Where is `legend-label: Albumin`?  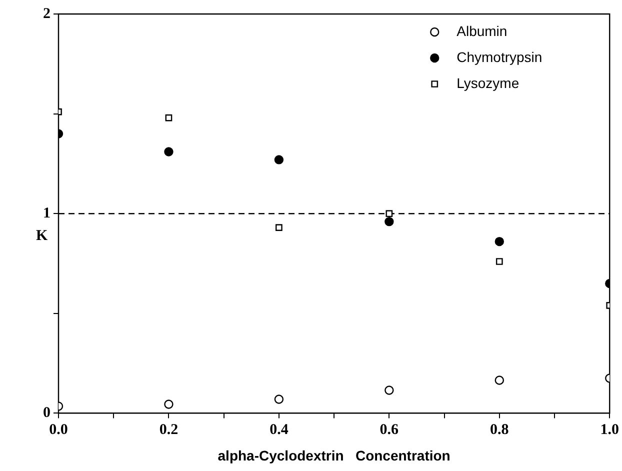 legend-label: Albumin is located at coordinates (482, 30).